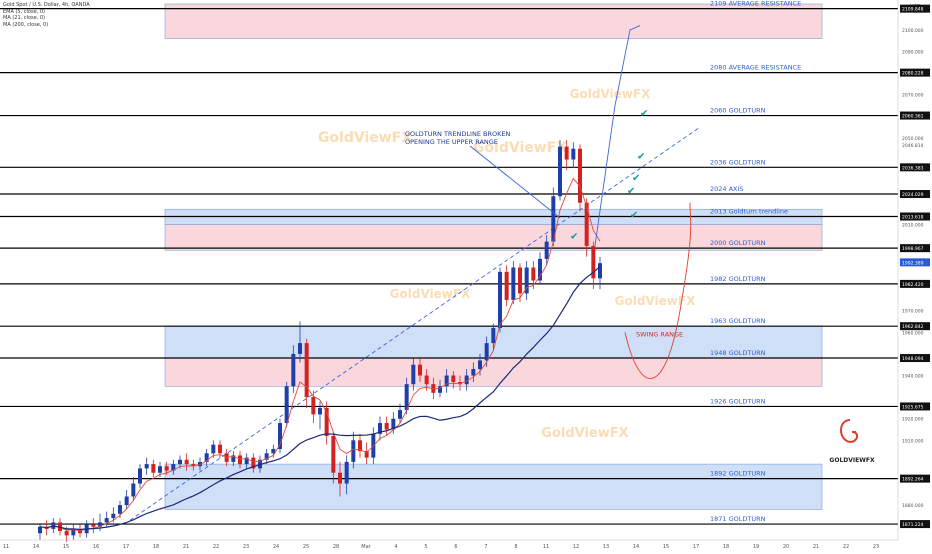 The image size is (932, 554). What do you see at coordinates (156, 547) in the screenshot?
I see `time-axis-label: 18` at bounding box center [156, 547].